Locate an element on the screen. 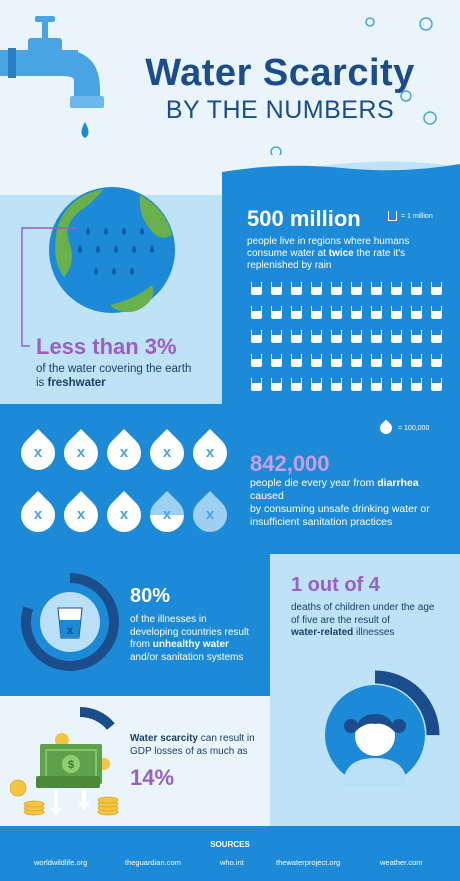 This screenshot has width=460, height=881. freshwater-desc-line2: is freshwater is located at coordinates (71, 383).